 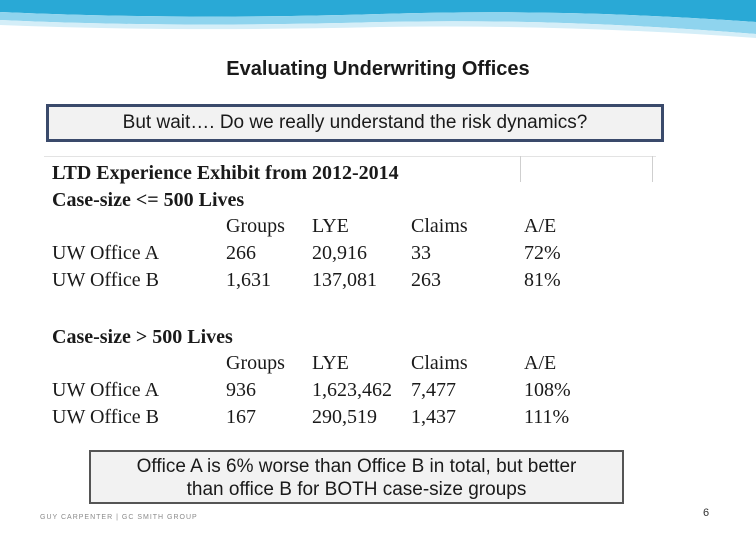 I want to click on slide-title: Evaluating Underwriting Offices, so click(x=378, y=69).